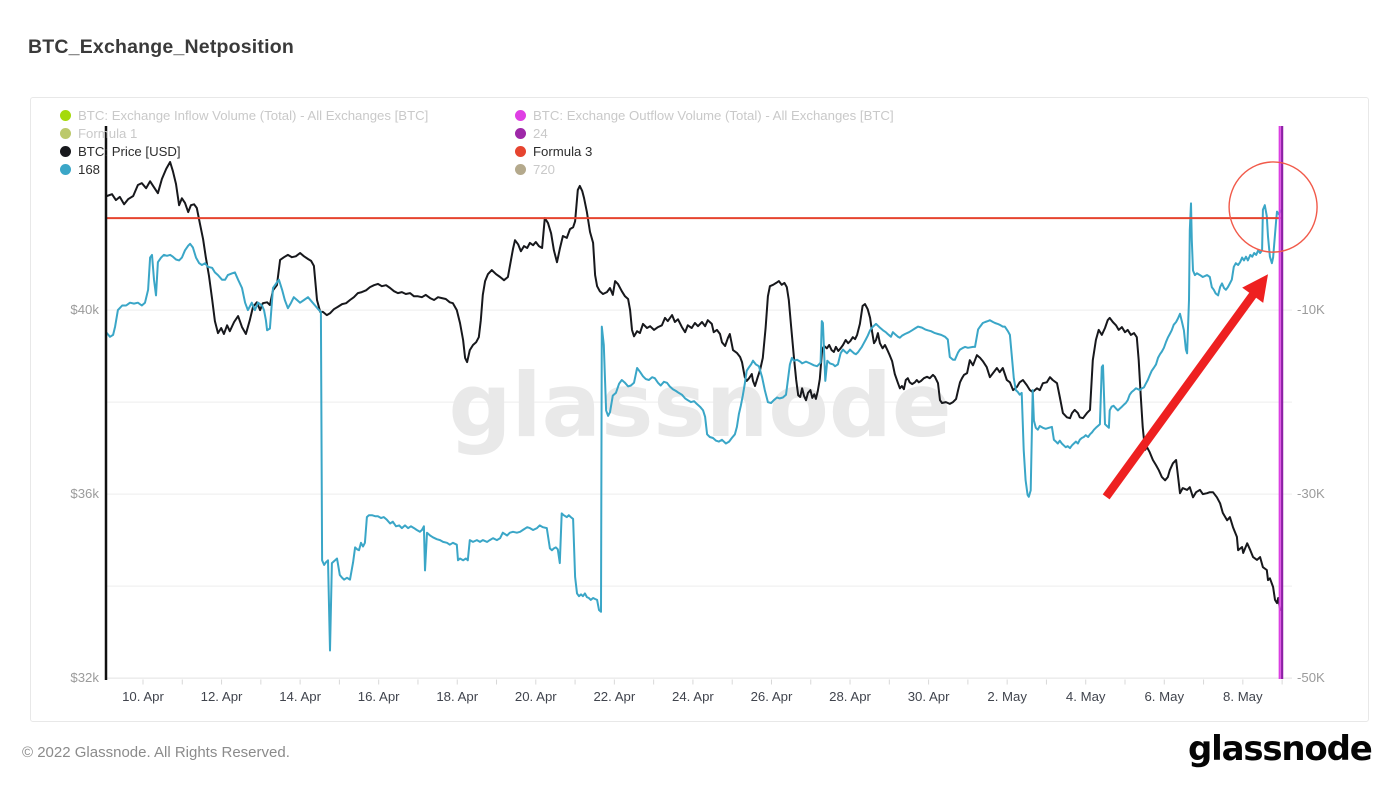 The width and height of the screenshot is (1400, 787). Describe the element at coordinates (771, 696) in the screenshot. I see `x-axis-label: 26. Apr` at that location.